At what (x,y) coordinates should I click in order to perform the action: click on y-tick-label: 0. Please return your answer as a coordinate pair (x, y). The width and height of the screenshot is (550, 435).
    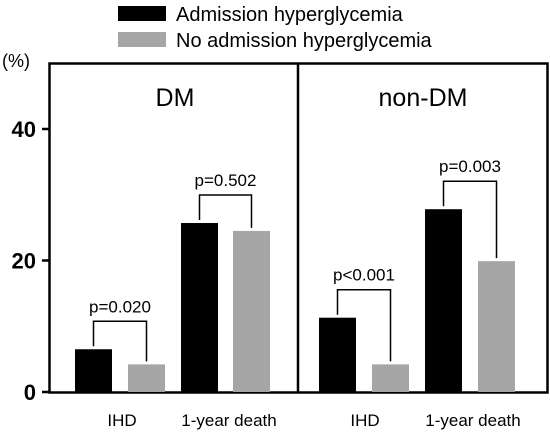
    Looking at the image, I should click on (30, 392).